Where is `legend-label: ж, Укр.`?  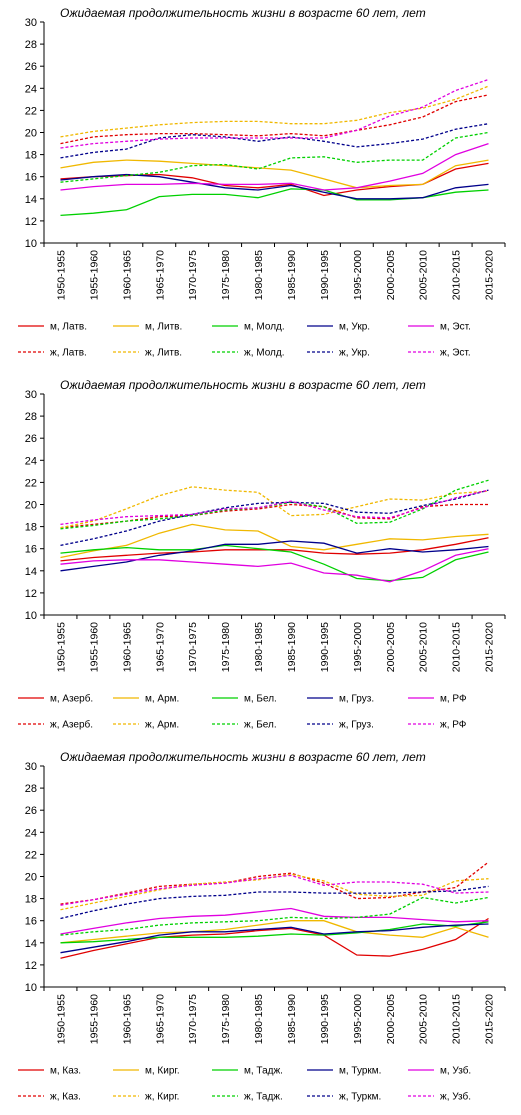 legend-label: ж, Укр. is located at coordinates (354, 353).